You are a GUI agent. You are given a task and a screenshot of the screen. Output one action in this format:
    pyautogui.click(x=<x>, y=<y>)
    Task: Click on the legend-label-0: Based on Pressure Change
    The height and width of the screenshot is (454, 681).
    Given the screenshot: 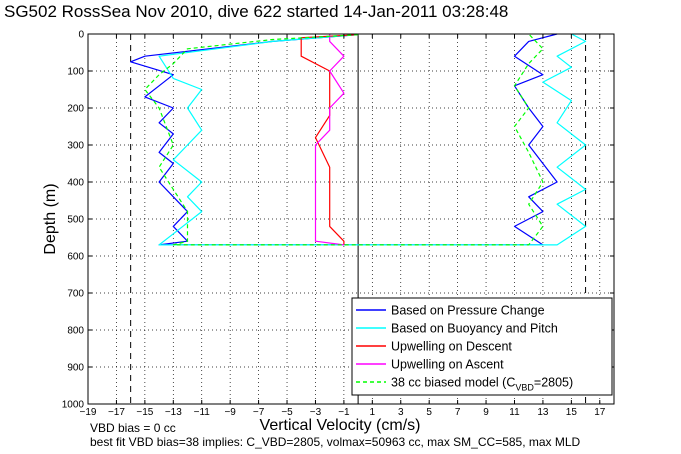 What is the action you would take?
    pyautogui.click(x=468, y=311)
    